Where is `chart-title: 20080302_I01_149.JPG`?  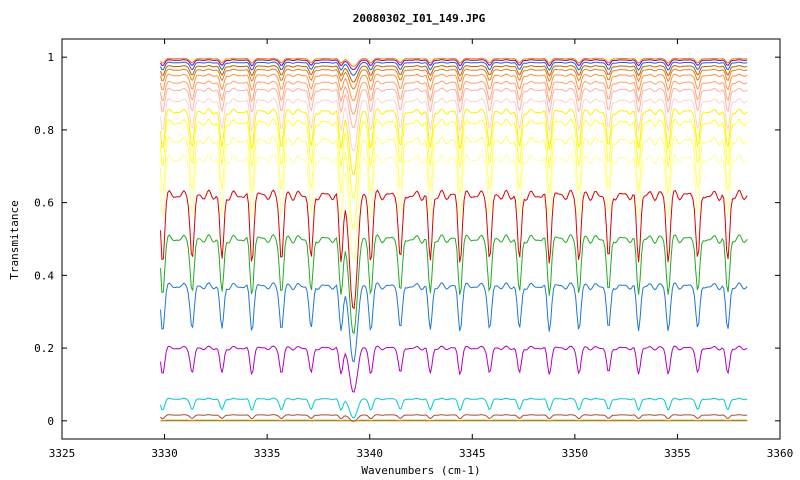 chart-title: 20080302_I01_149.JPG is located at coordinates (419, 18).